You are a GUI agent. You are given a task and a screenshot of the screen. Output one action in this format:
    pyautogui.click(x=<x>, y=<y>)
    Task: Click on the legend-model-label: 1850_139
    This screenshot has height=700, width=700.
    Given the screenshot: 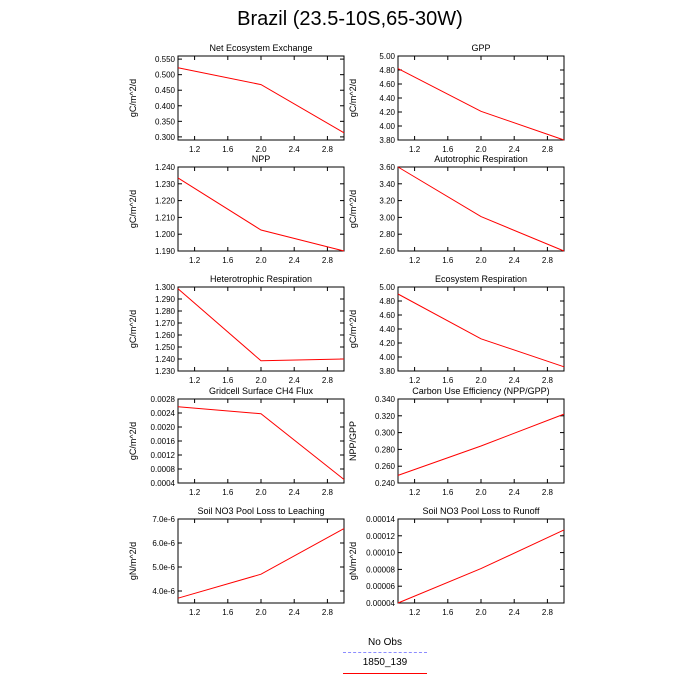 What is the action you would take?
    pyautogui.click(x=385, y=662)
    